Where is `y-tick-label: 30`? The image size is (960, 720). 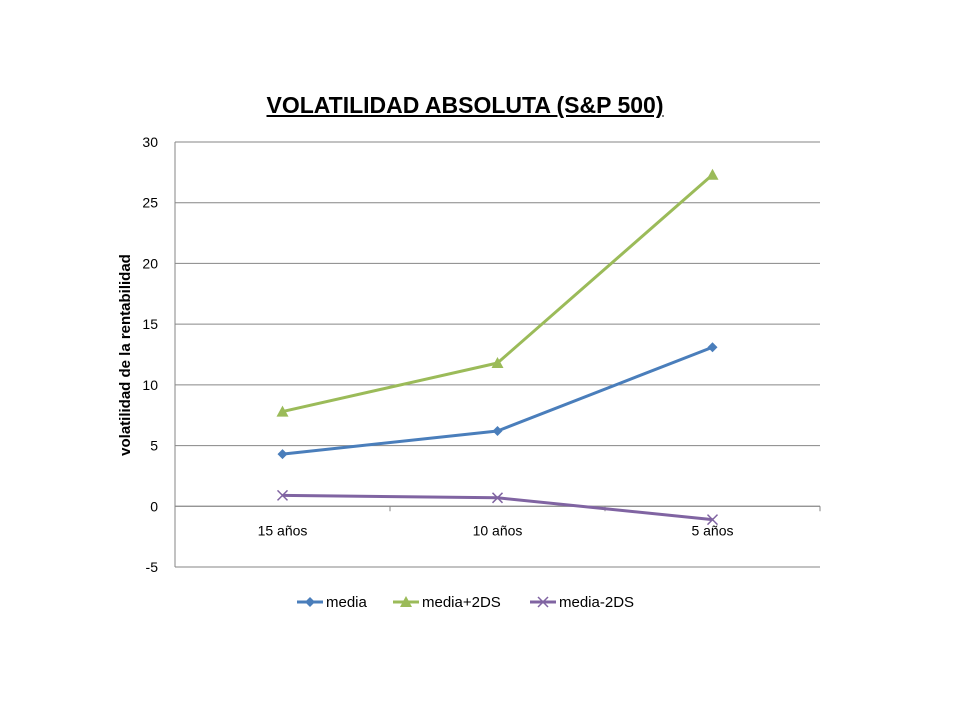 y-tick-label: 30 is located at coordinates (150, 142).